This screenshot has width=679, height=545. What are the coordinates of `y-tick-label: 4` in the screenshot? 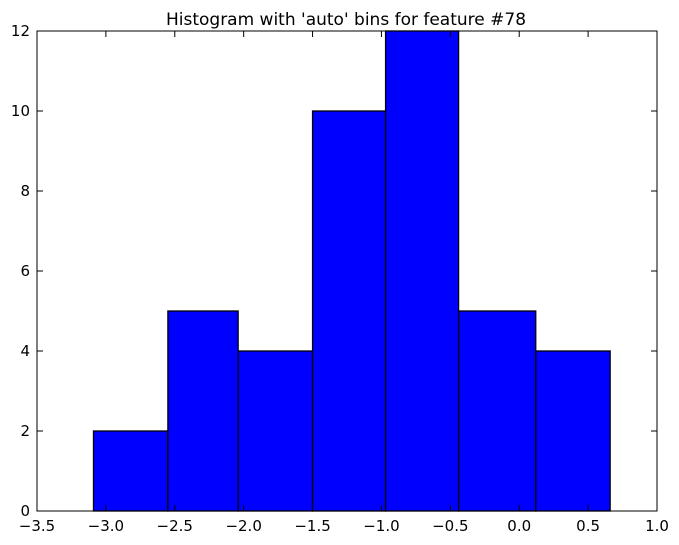 It's located at (25, 351).